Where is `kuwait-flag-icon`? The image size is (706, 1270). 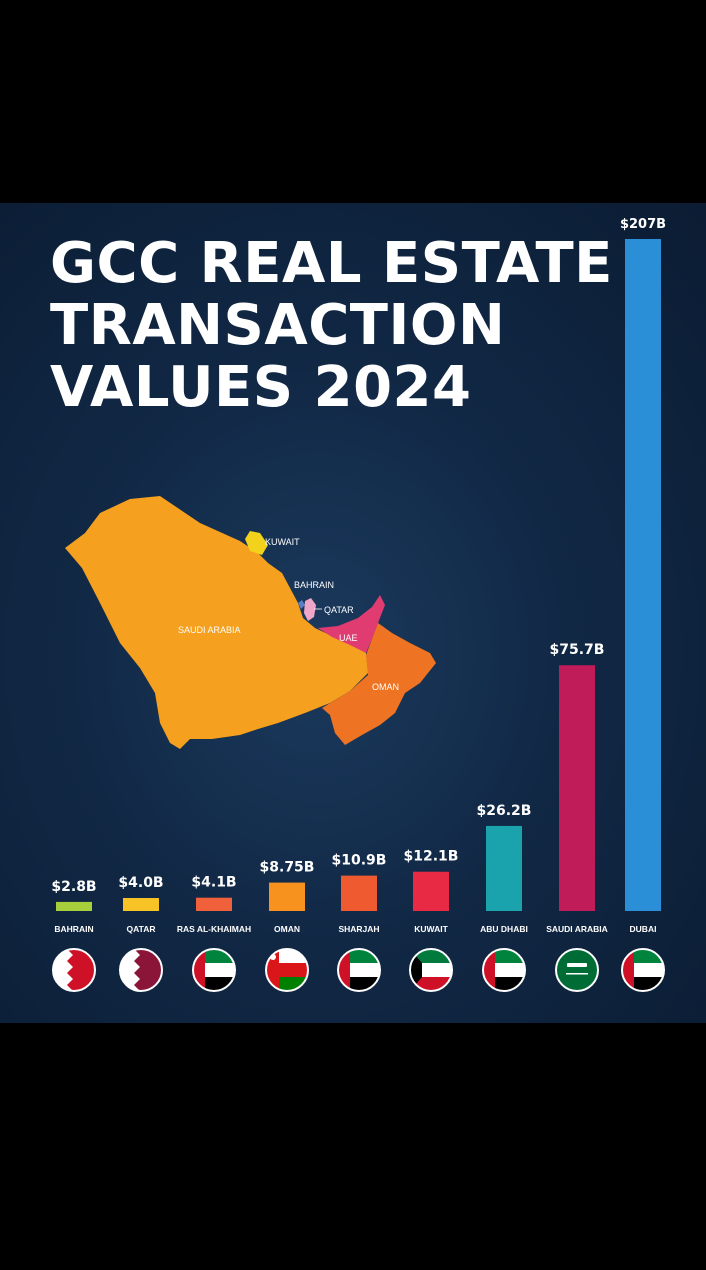 kuwait-flag-icon is located at coordinates (431, 970).